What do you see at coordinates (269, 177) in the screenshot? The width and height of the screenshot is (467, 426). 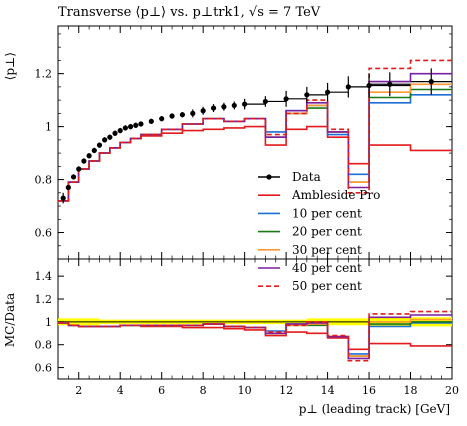 I see `legend-swatch-marker` at bounding box center [269, 177].